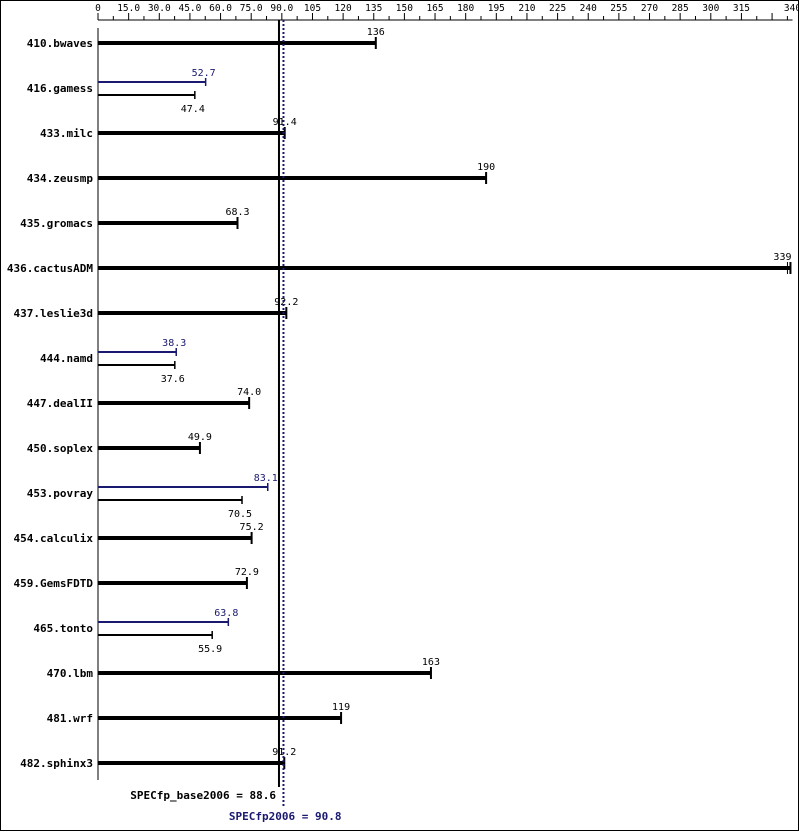  What do you see at coordinates (557, 8) in the screenshot?
I see `x-tick-label: 225` at bounding box center [557, 8].